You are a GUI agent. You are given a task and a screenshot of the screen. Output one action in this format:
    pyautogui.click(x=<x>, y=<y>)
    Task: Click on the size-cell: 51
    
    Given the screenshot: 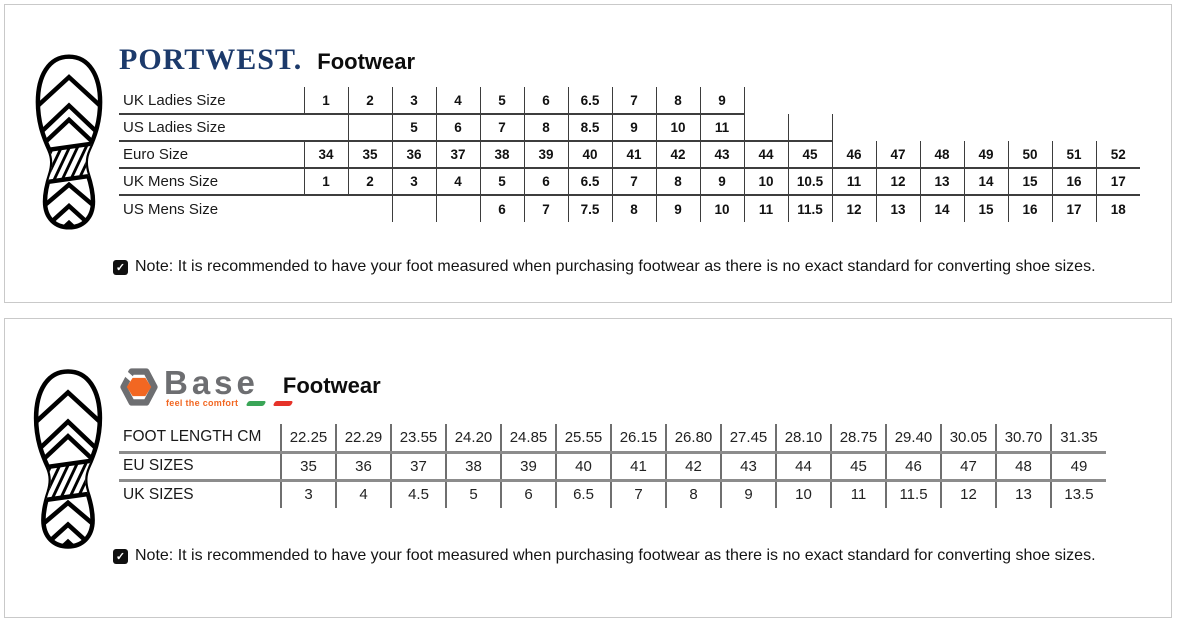 What is the action you would take?
    pyautogui.click(x=1073, y=155)
    